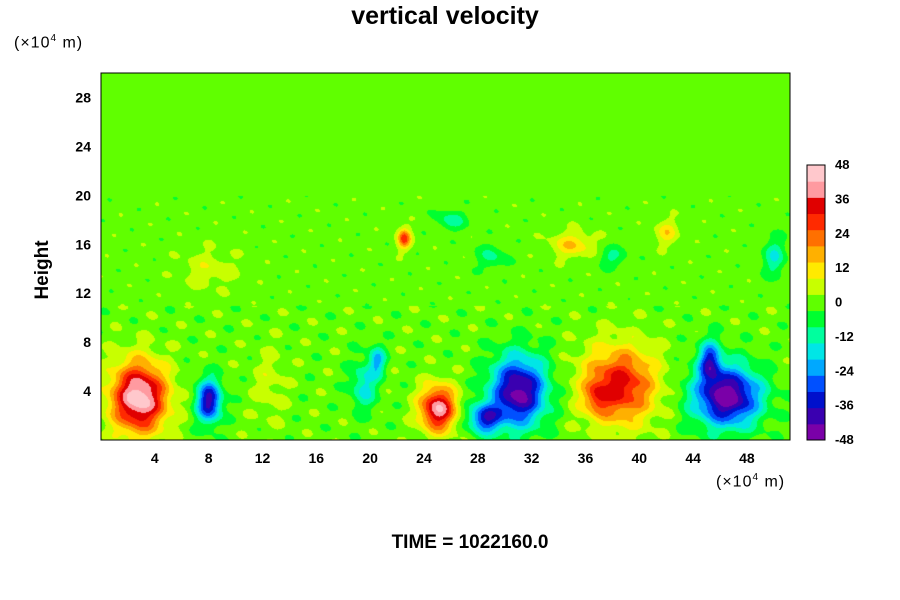 This screenshot has width=900, height=600. Describe the element at coordinates (586, 458) in the screenshot. I see `x-tick-label: 36` at that location.